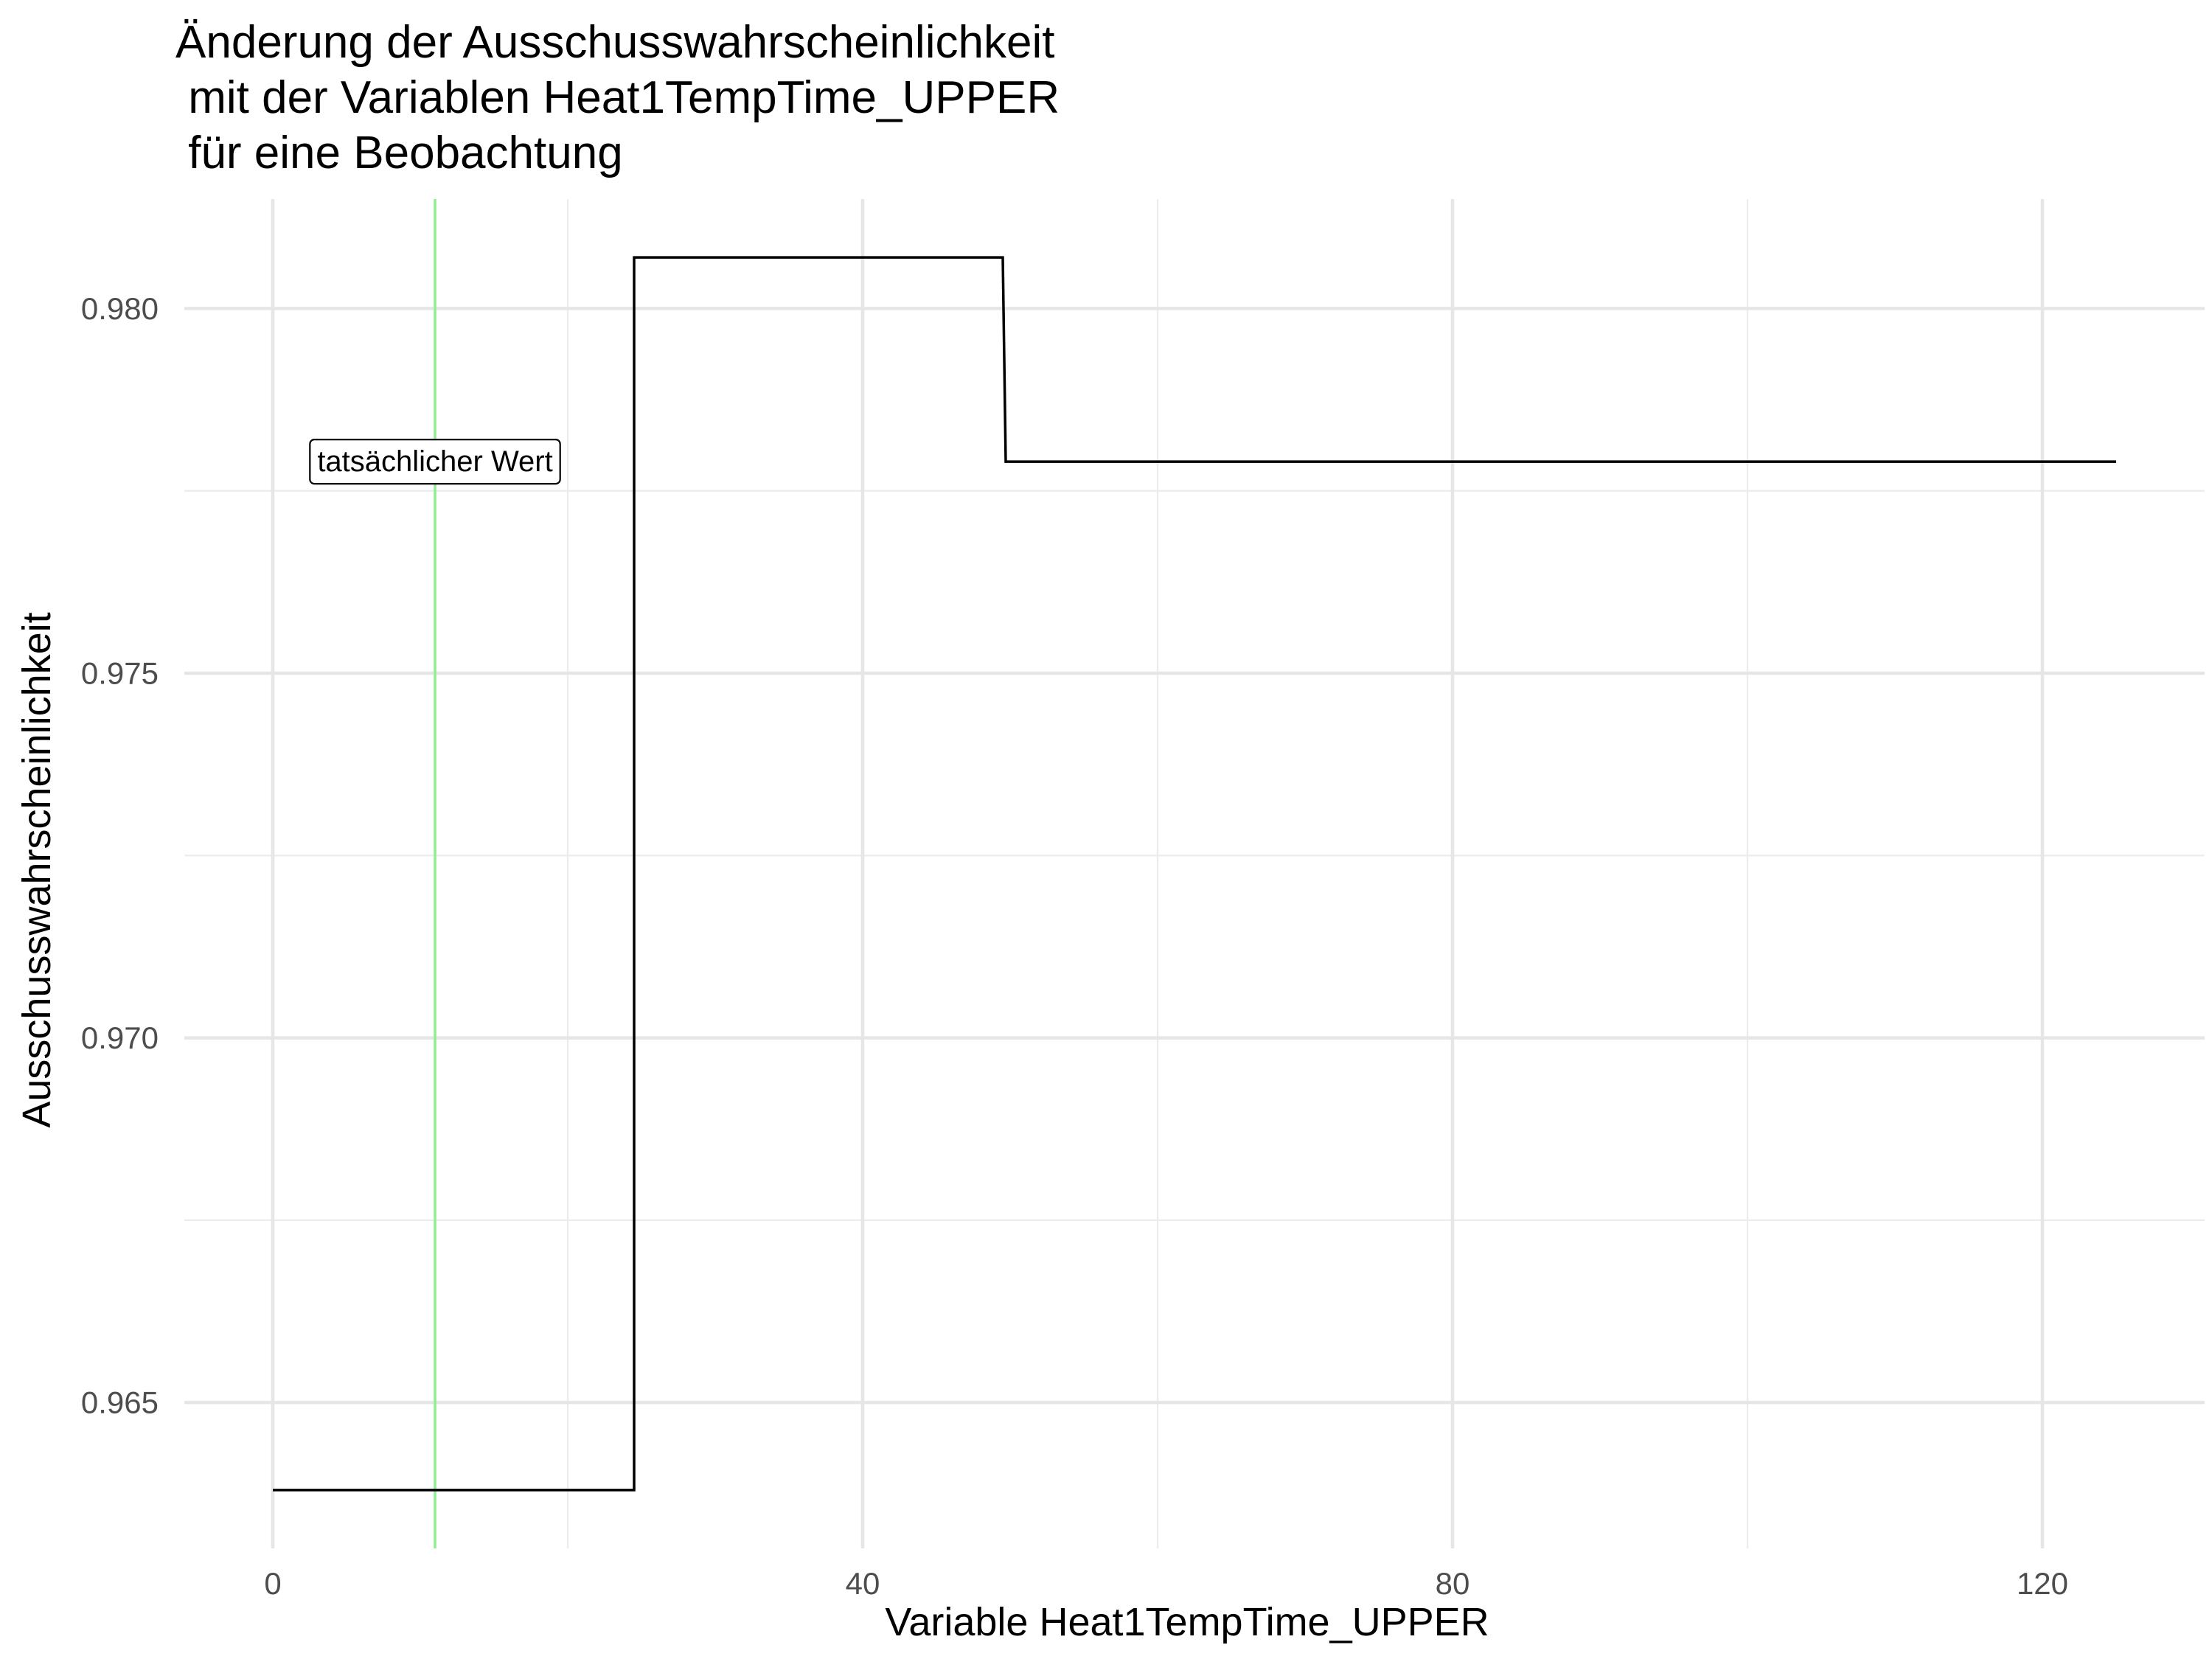 The height and width of the screenshot is (1659, 2212). I want to click on y-tick-label-0: 0.965, so click(120, 1402).